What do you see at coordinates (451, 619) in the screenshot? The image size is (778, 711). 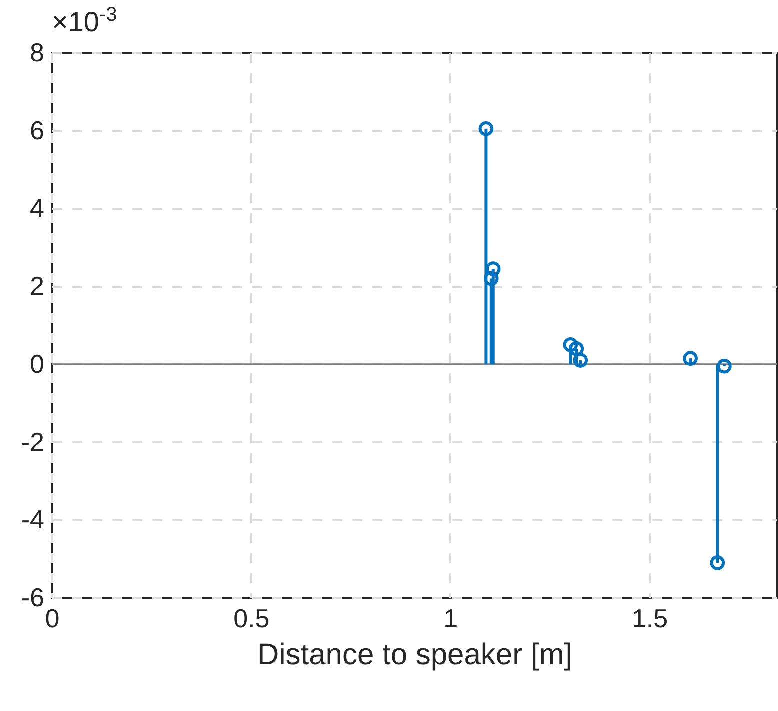 I see `x-tick-label: 1` at bounding box center [451, 619].